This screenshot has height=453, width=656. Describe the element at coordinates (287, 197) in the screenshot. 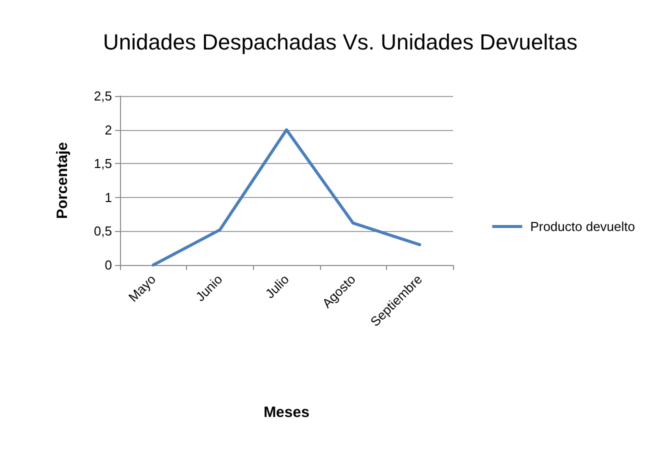

I see `line-series` at that location.